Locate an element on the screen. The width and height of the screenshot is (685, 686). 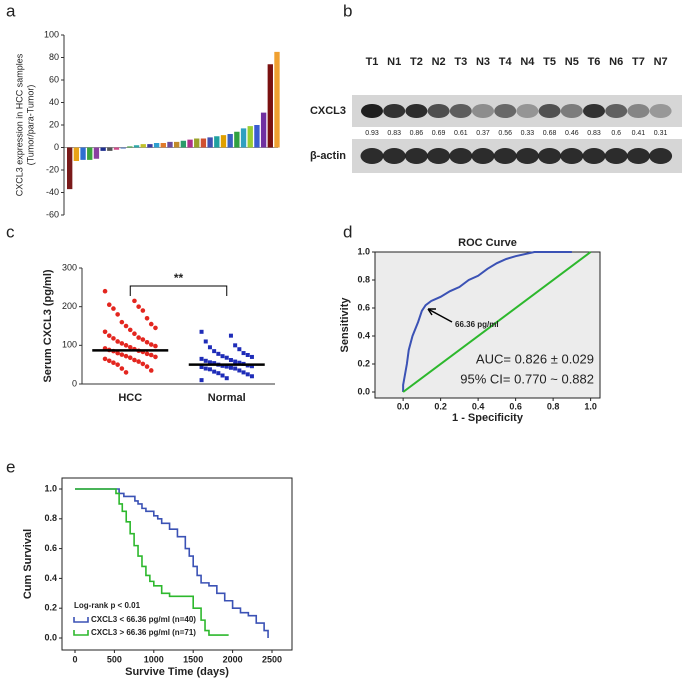
x-tick-label: 0 is located at coordinates (74, 659).